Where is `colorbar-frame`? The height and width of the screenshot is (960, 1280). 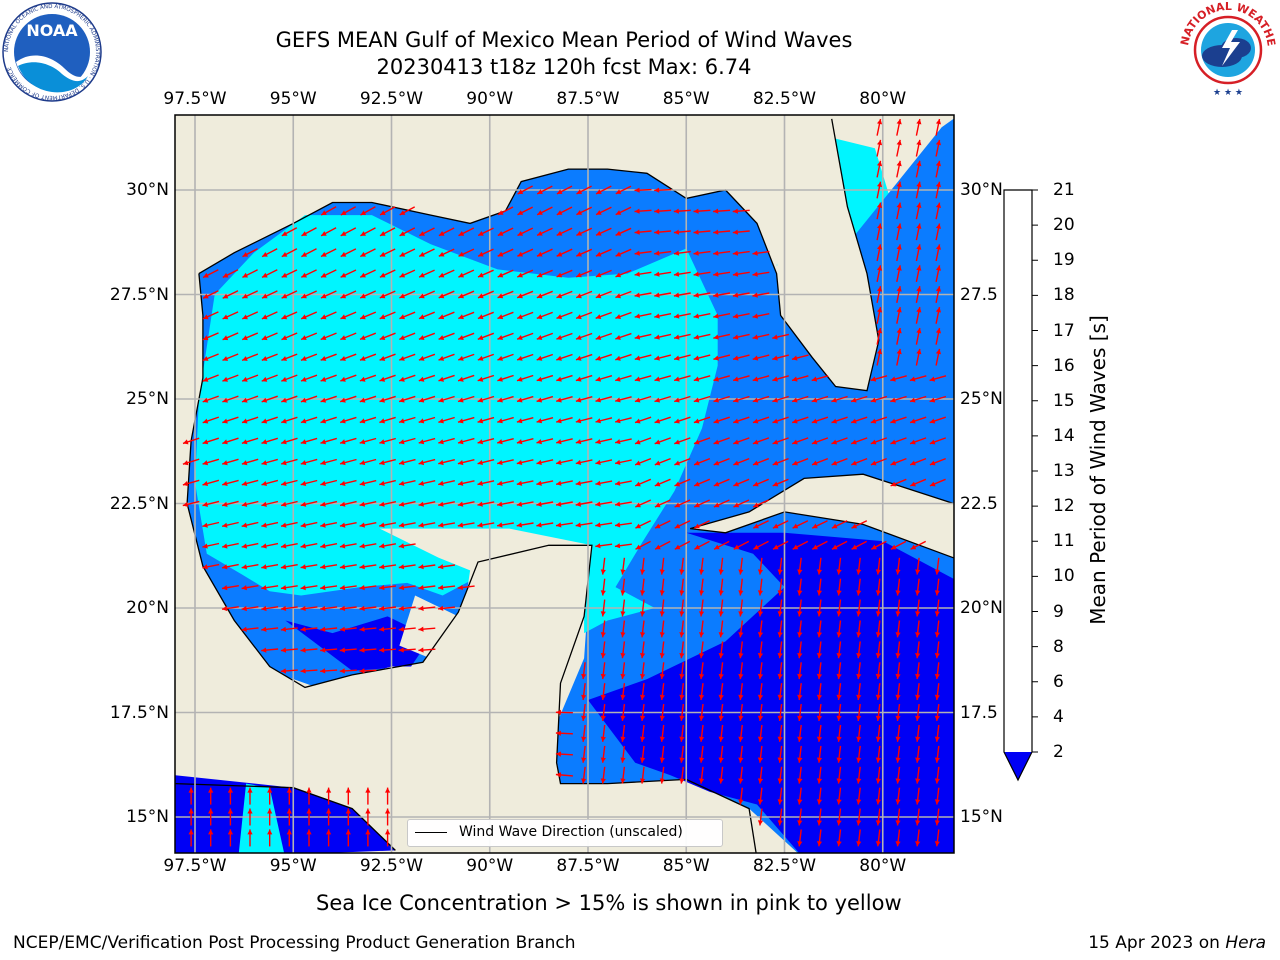
colorbar-frame is located at coordinates (1018, 485).